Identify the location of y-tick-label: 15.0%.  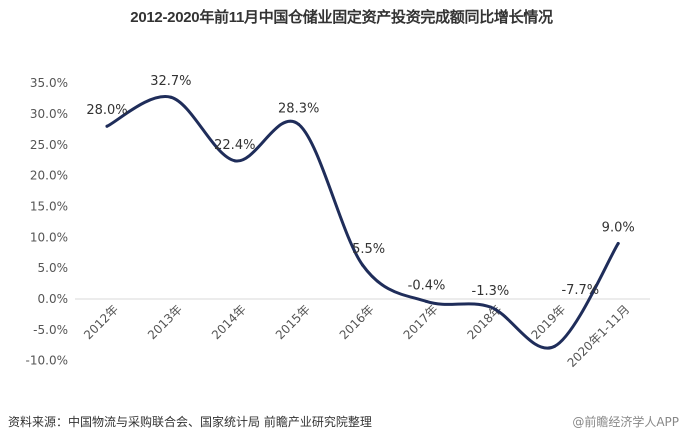
(49, 206).